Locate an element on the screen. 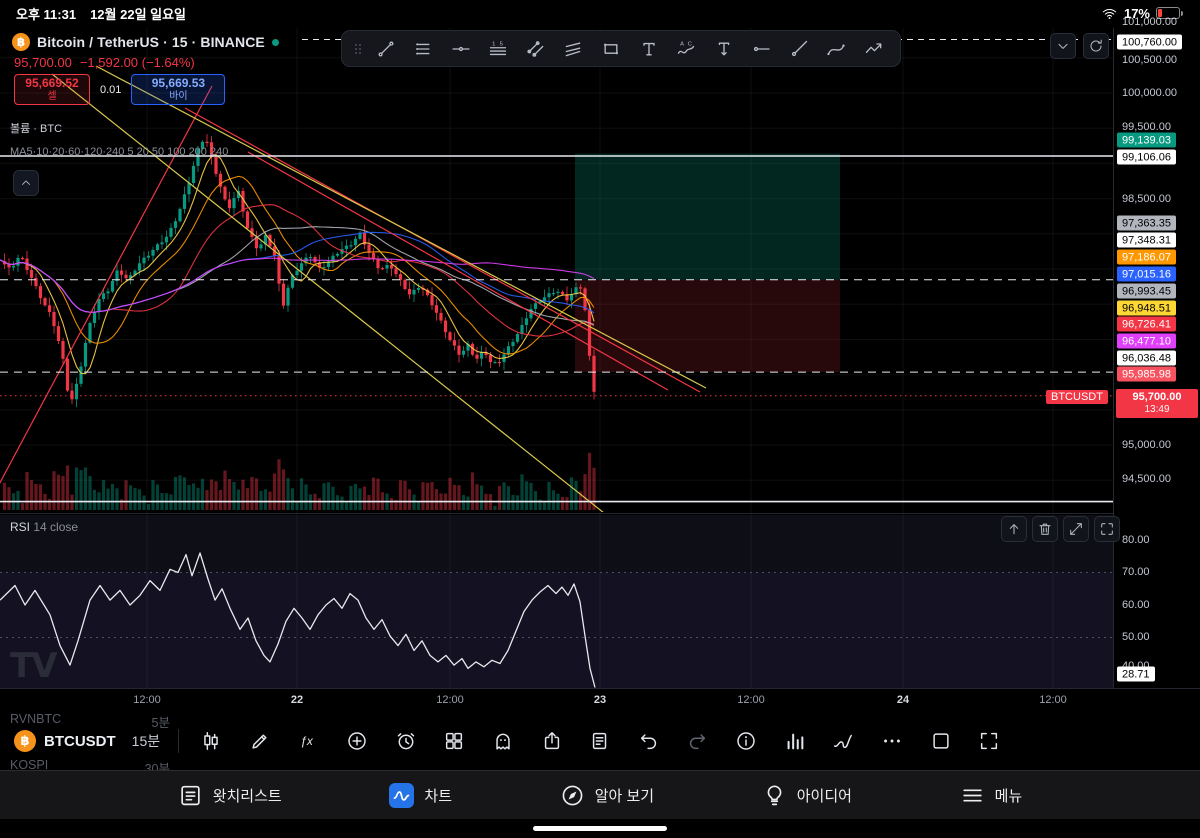 The width and height of the screenshot is (1200, 838). order-panel-button is located at coordinates (600, 741).